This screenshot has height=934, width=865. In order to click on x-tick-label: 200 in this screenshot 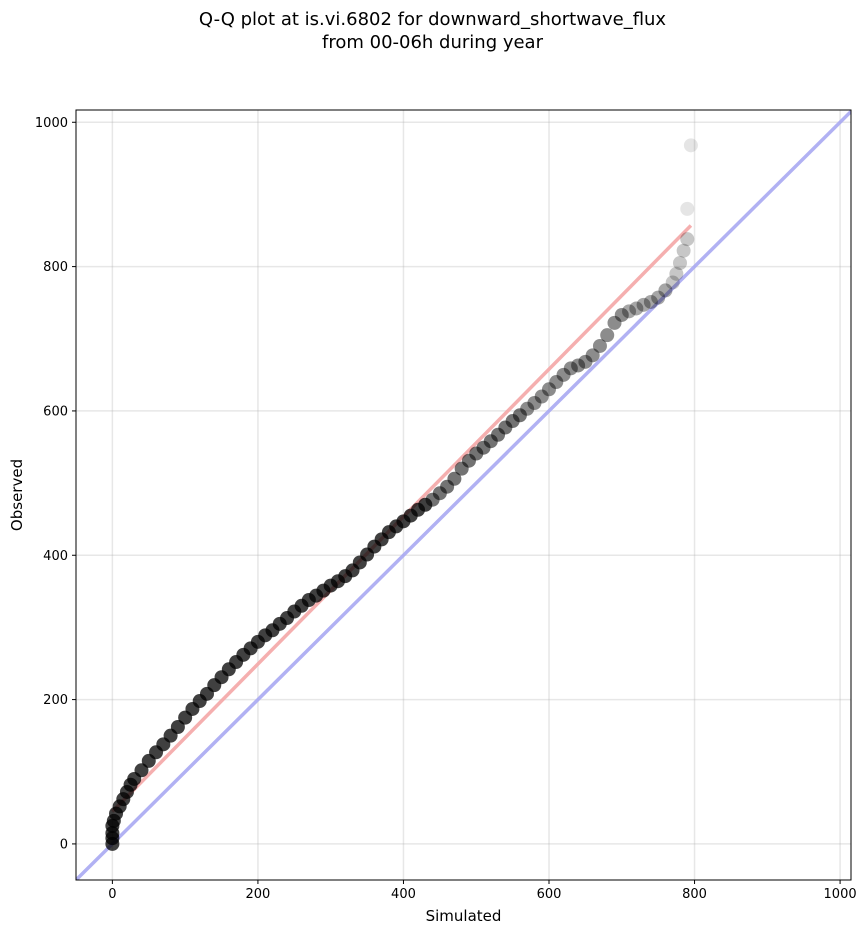, I will do `click(258, 894)`.